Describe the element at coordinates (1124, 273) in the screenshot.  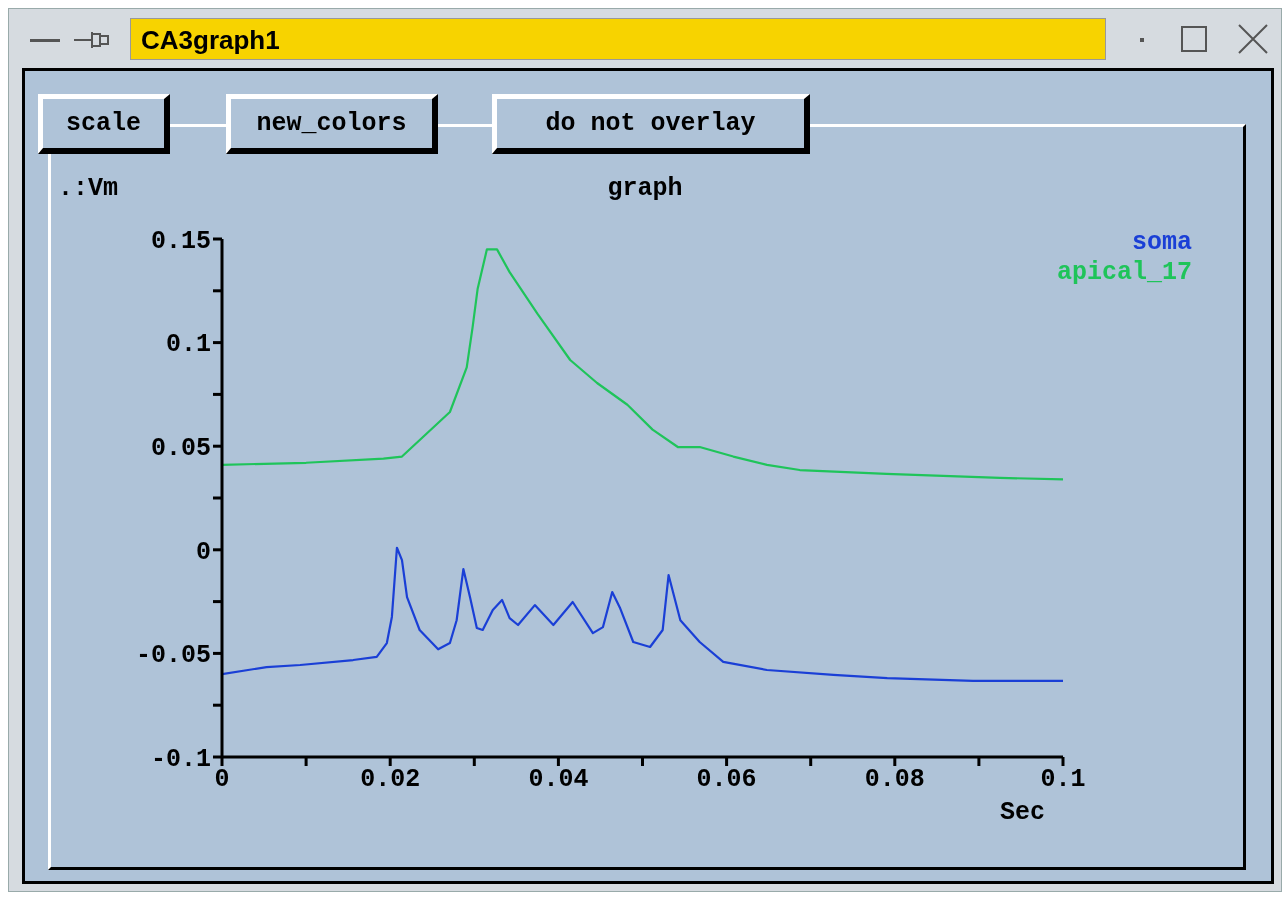
I see `text: apical_17` at that location.